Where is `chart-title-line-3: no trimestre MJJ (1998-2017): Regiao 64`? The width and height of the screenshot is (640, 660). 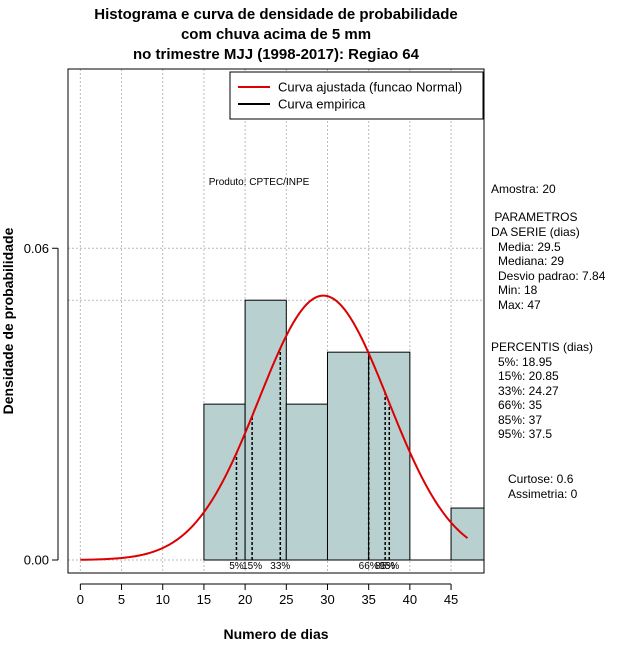
chart-title-line-3: no trimestre MJJ (1998-2017): Regiao 64 is located at coordinates (276, 54).